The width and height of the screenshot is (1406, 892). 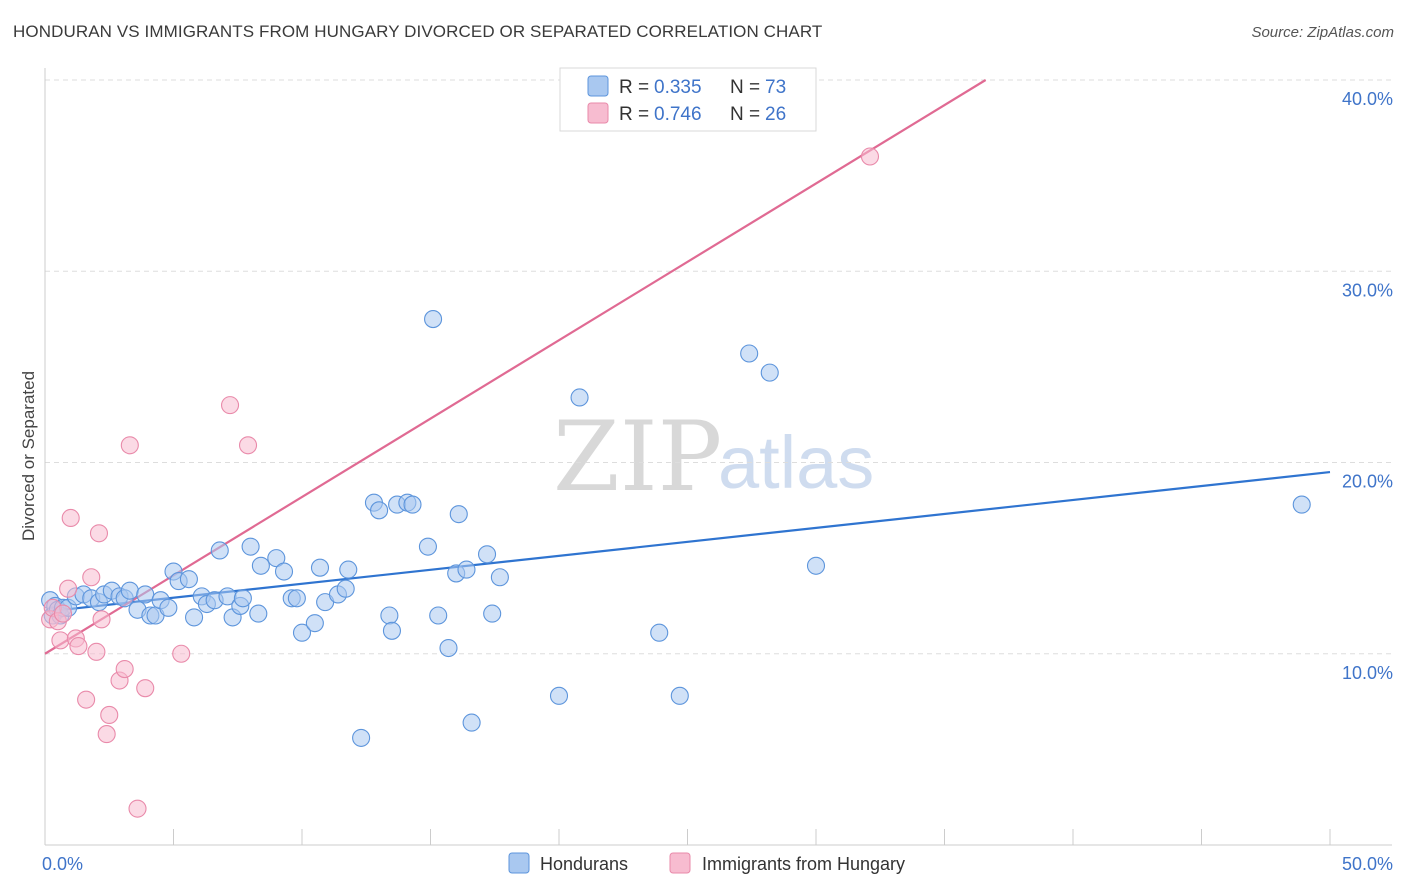 What do you see at coordinates (519, 863) in the screenshot?
I see `bottom-legend-swatch-hondurans` at bounding box center [519, 863].